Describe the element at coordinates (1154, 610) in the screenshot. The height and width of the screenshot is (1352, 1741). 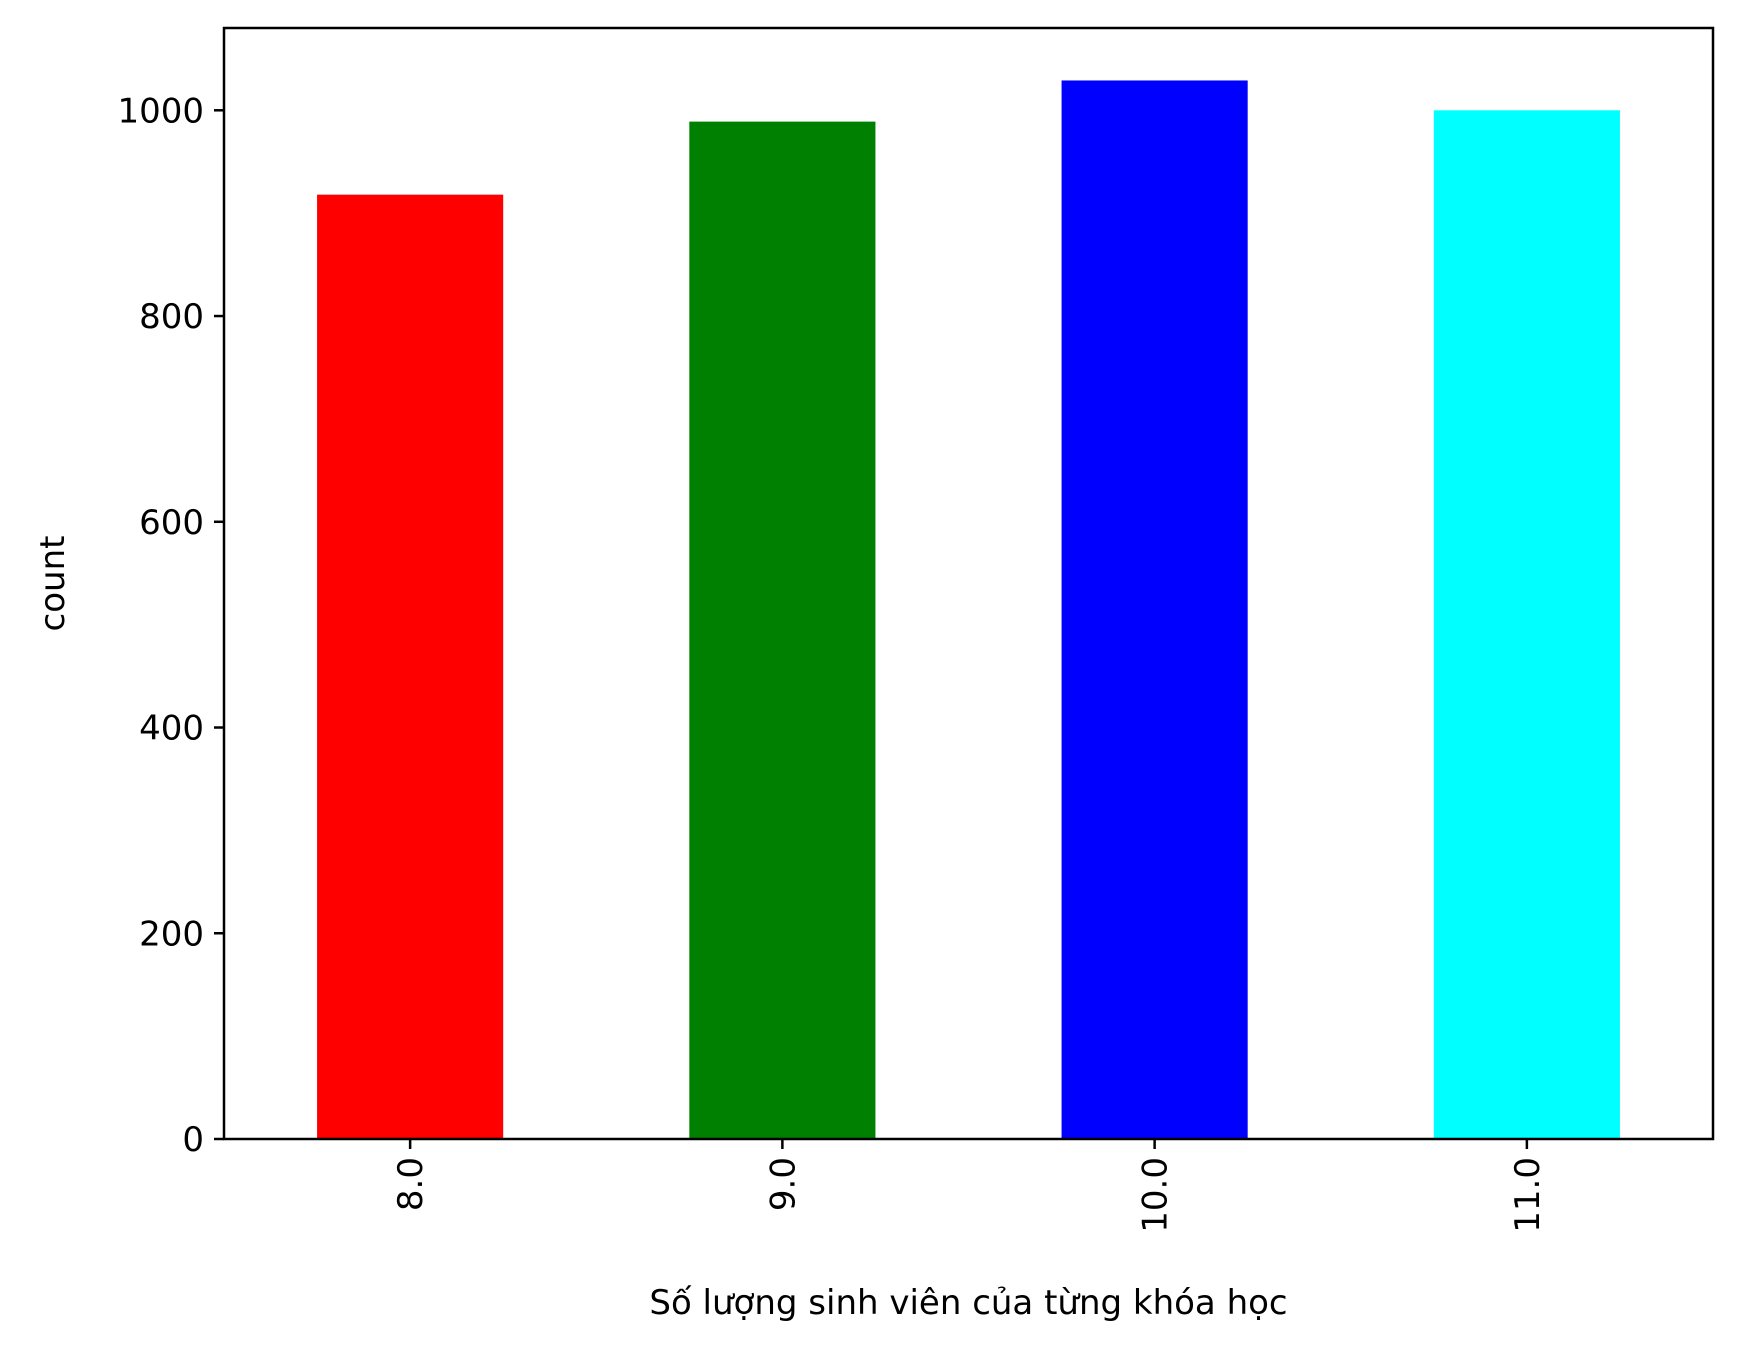
I see `bar-10.0` at that location.